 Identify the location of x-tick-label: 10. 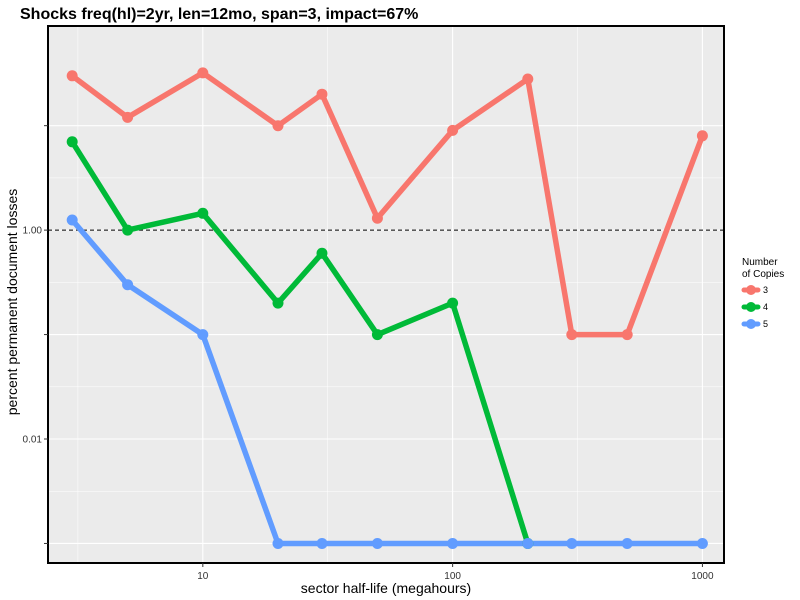
(203, 576).